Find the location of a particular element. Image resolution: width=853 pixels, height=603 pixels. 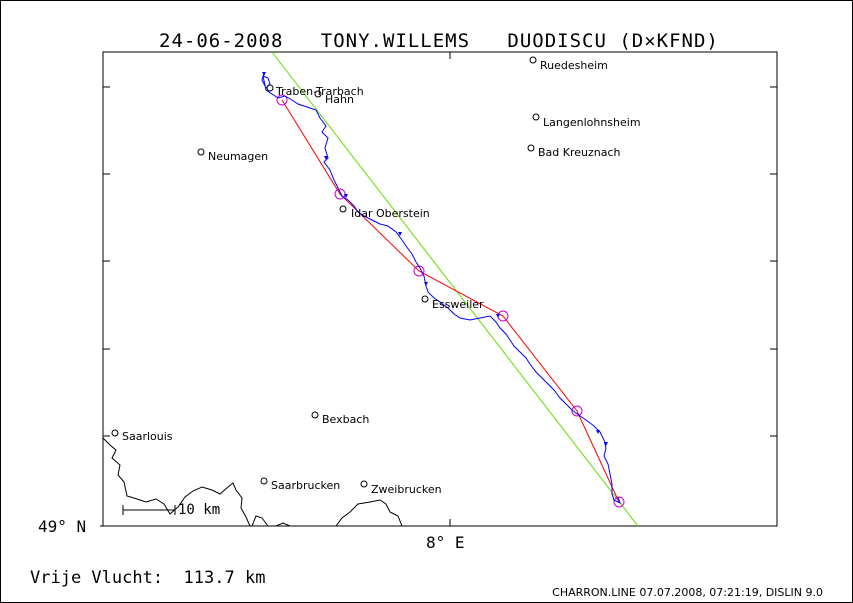

scale-bar-label: 10 km is located at coordinates (199, 510).